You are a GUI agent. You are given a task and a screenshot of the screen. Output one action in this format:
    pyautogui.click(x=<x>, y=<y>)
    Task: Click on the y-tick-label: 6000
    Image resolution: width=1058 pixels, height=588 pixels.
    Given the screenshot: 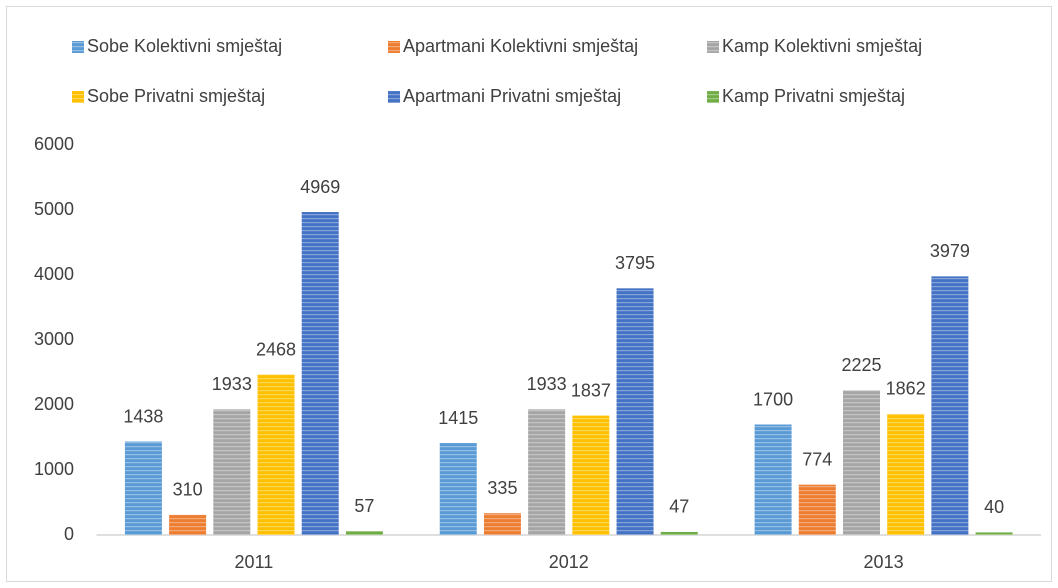 What is the action you would take?
    pyautogui.click(x=54, y=144)
    